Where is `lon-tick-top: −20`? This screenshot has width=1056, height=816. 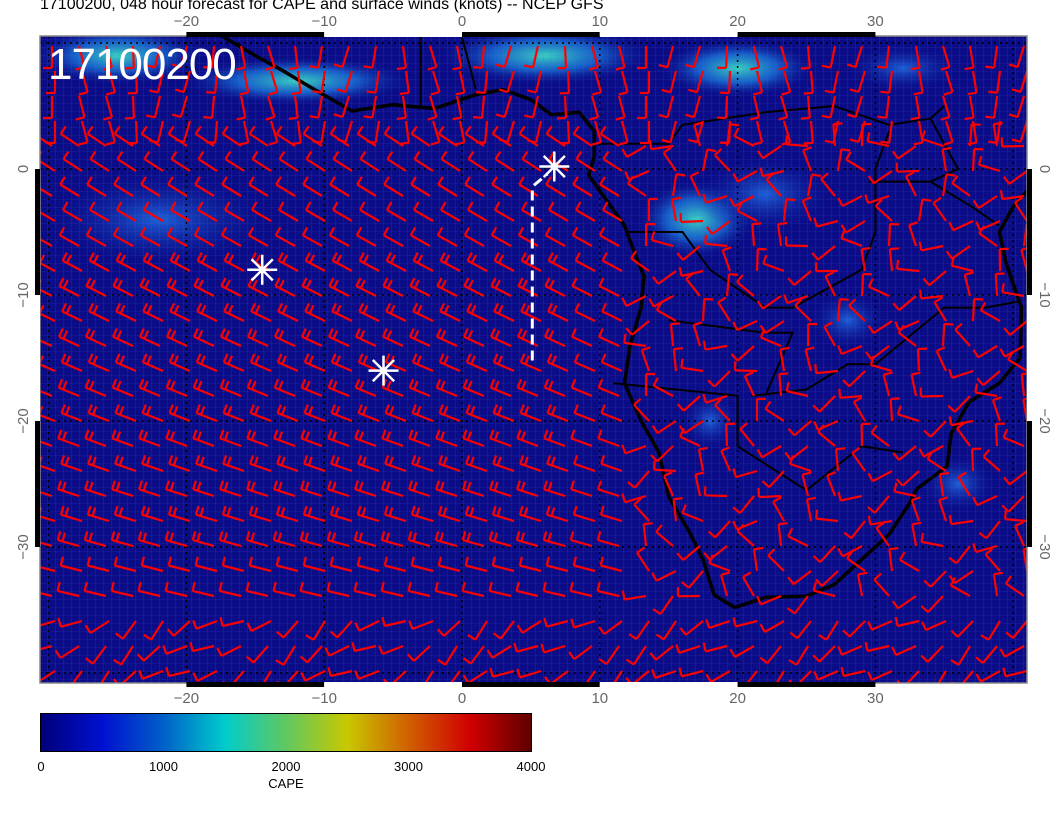 lon-tick-top: −20 is located at coordinates (186, 21).